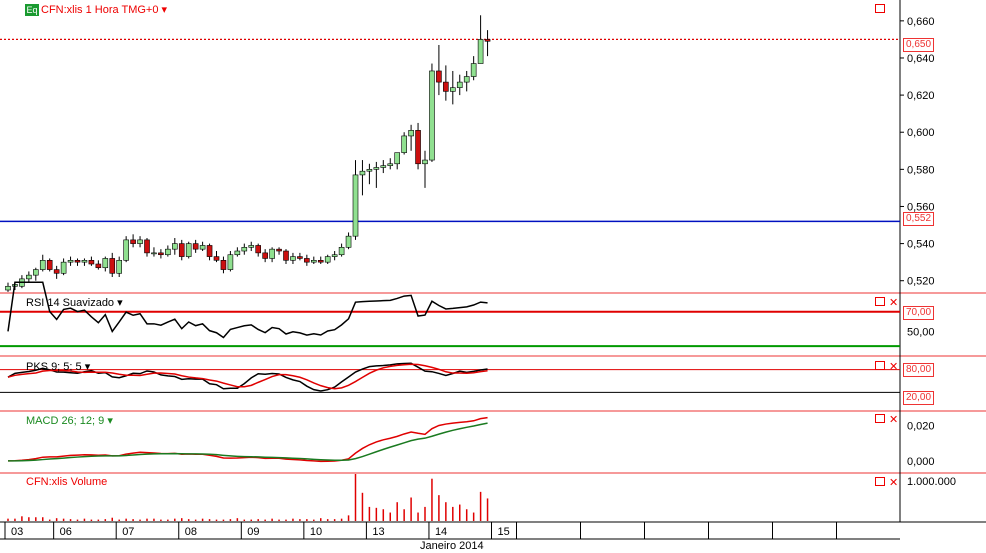 Image resolution: width=986 pixels, height=553 pixels. Describe the element at coordinates (67, 482) in the screenshot. I see `volume-title: CFN:xlis Volume` at that location.